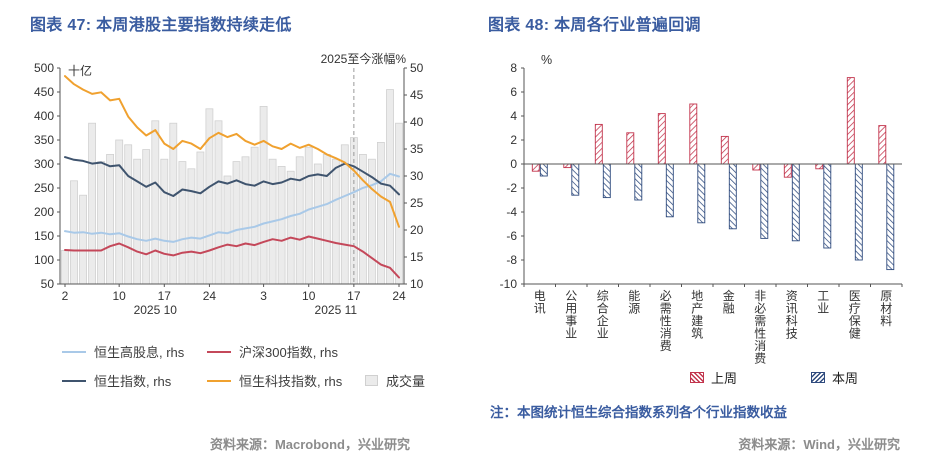  What do you see at coordinates (513, 92) in the screenshot?
I see `y-axis-tick-label: 6` at bounding box center [513, 92].